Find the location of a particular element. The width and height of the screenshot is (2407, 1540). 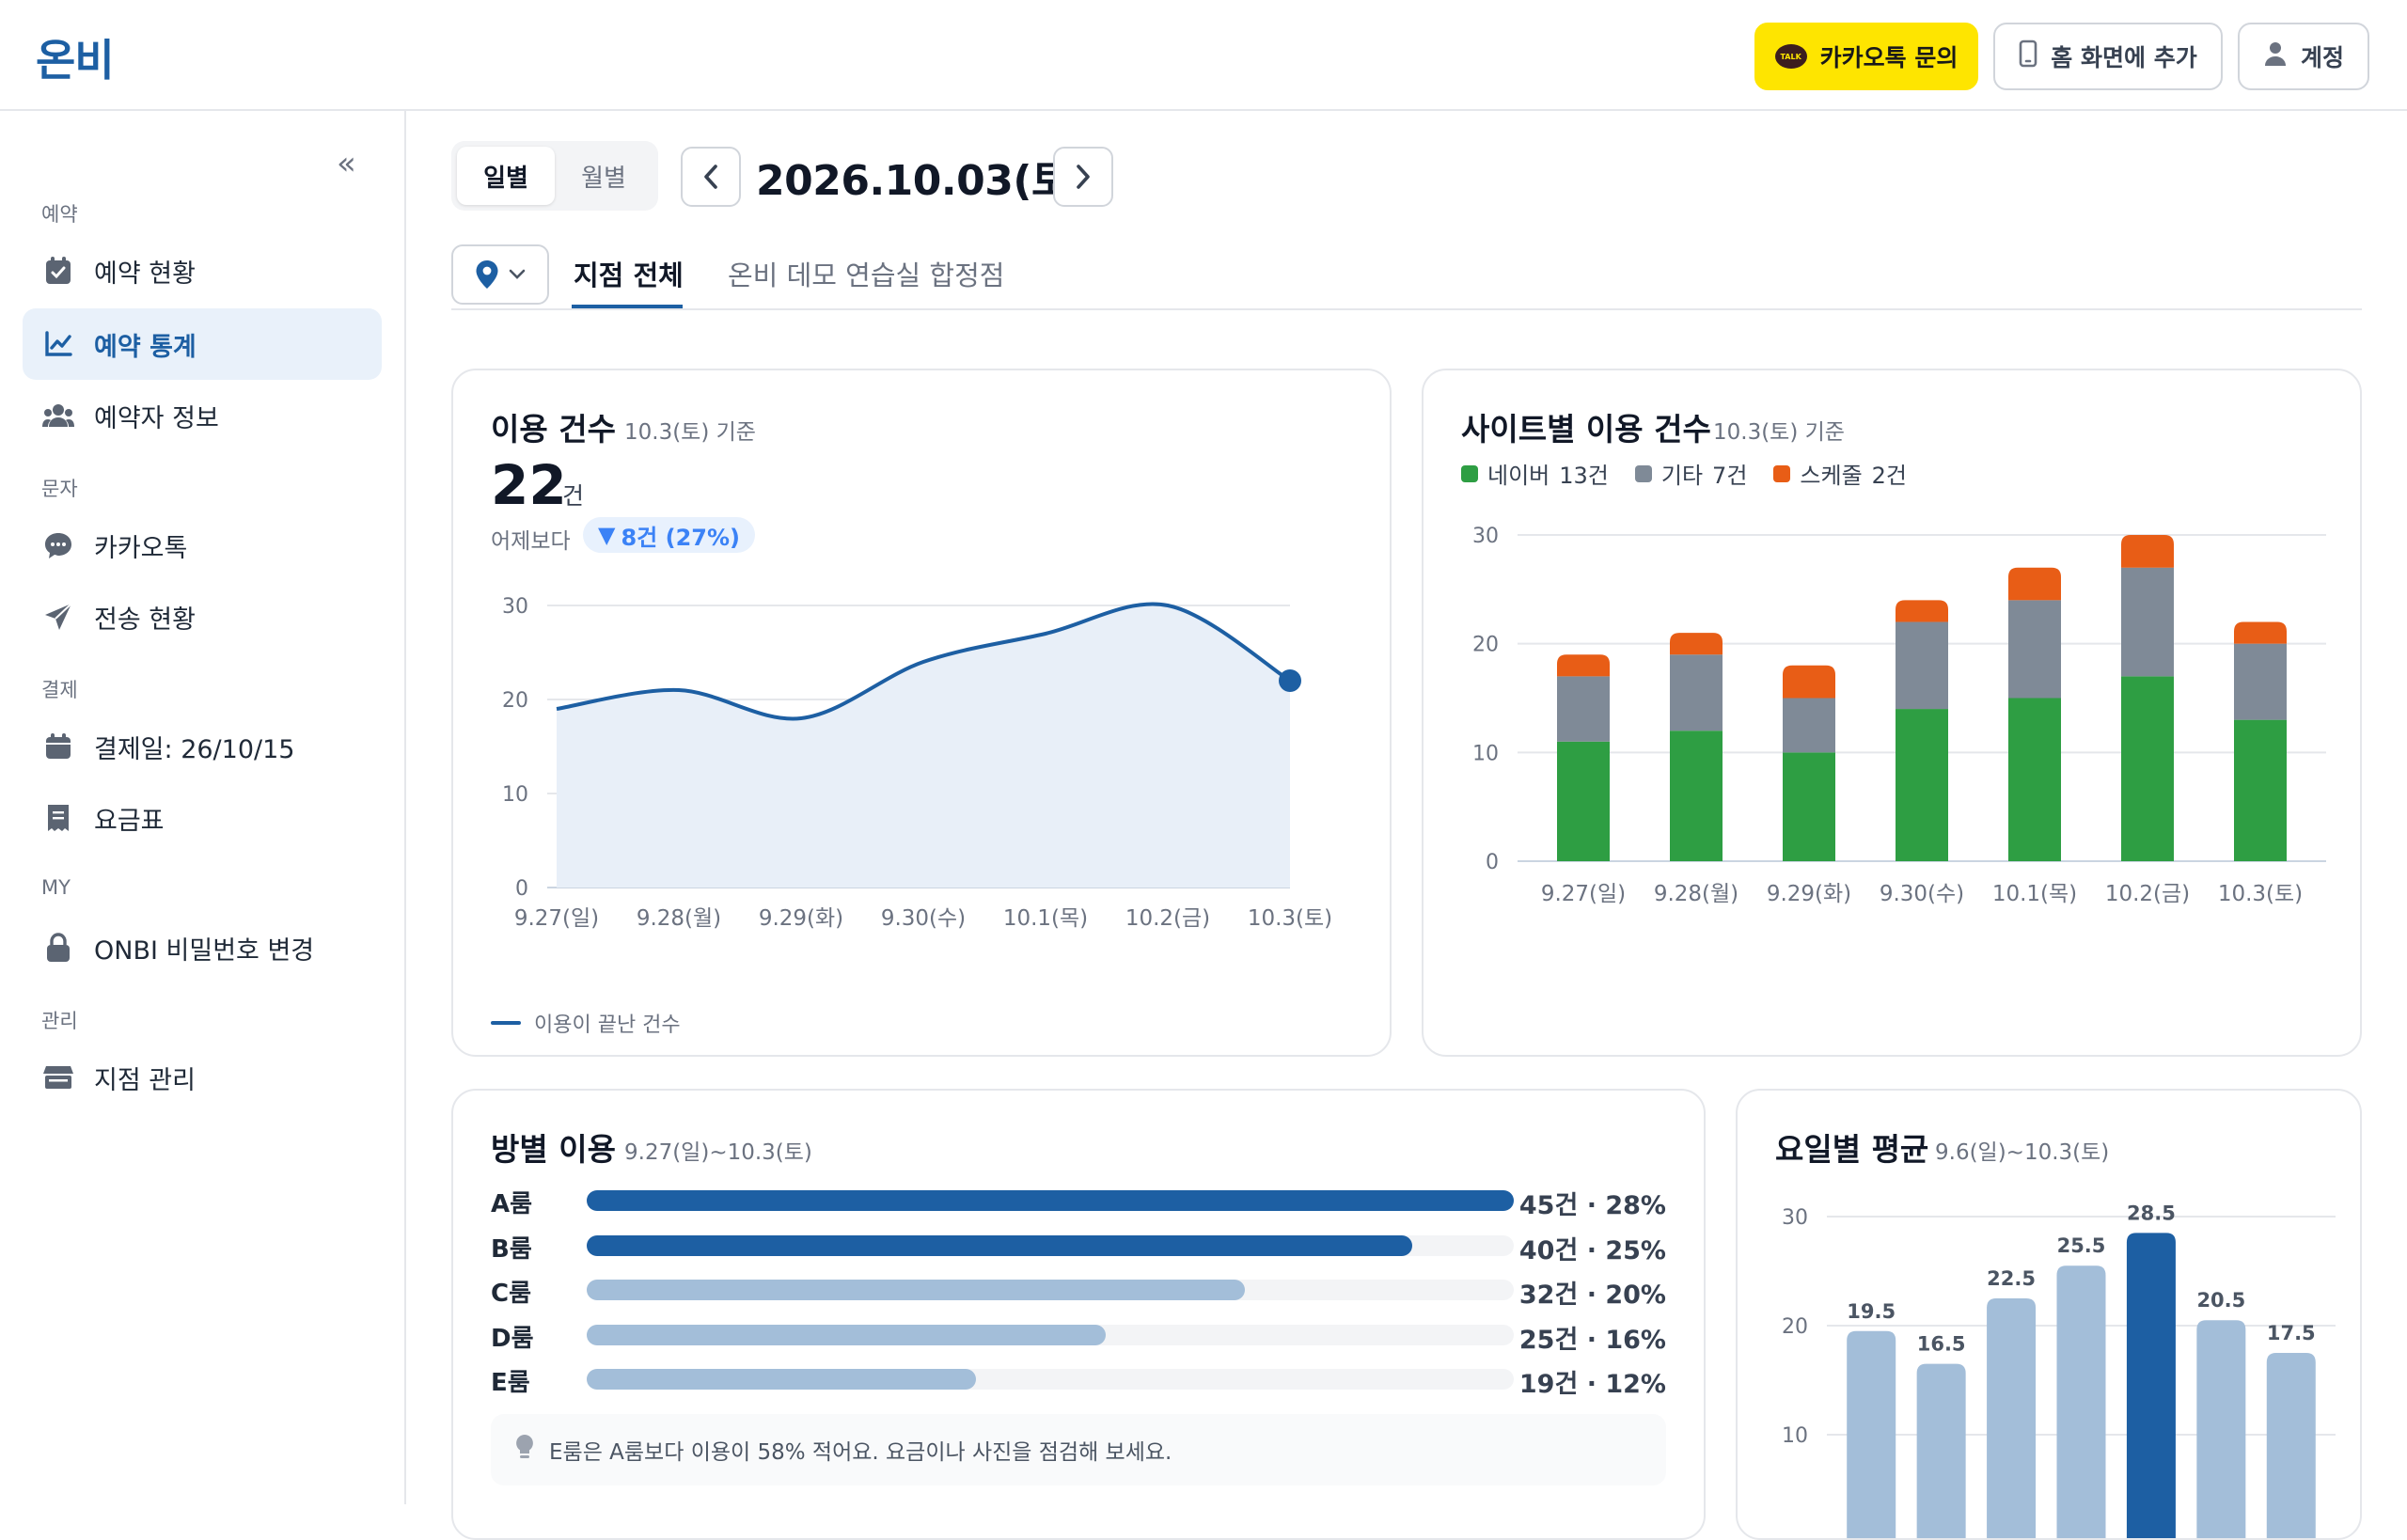

sidebar-item-reservation-stats: 예약 통계 is located at coordinates (202, 344).